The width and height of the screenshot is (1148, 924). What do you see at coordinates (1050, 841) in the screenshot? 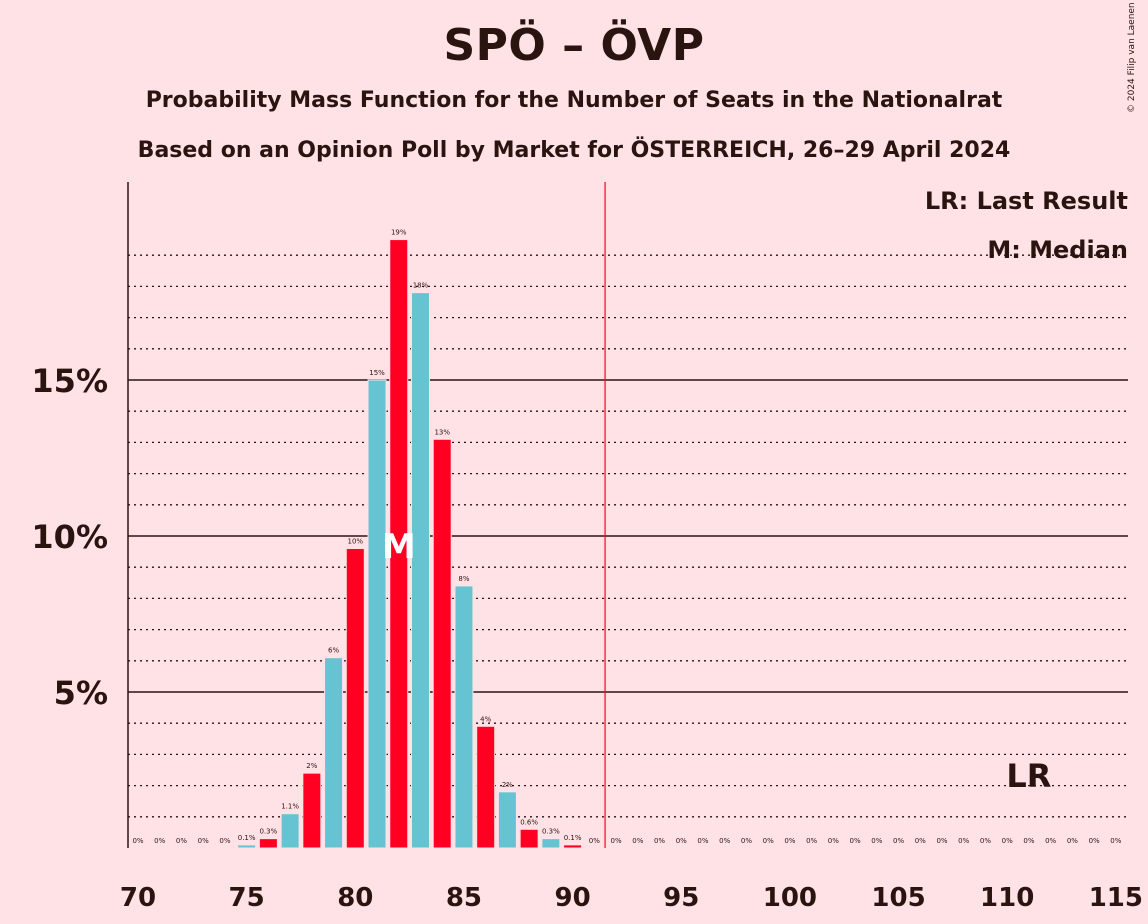
I see `data-label-112: 0%` at bounding box center [1050, 841].